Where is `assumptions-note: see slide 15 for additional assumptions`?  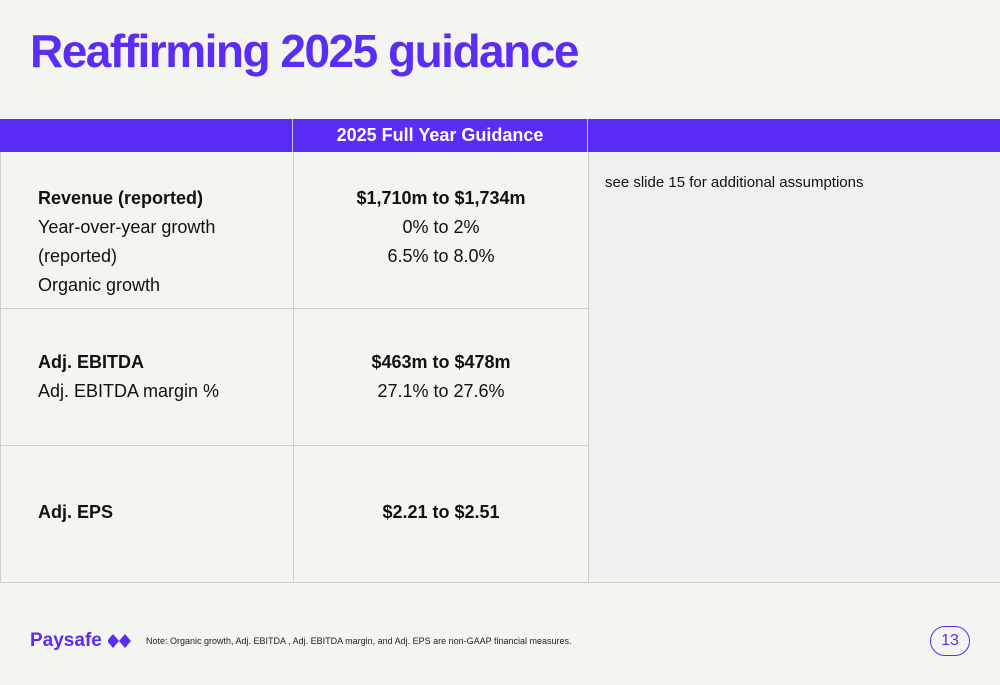 assumptions-note: see slide 15 for additional assumptions is located at coordinates (734, 182).